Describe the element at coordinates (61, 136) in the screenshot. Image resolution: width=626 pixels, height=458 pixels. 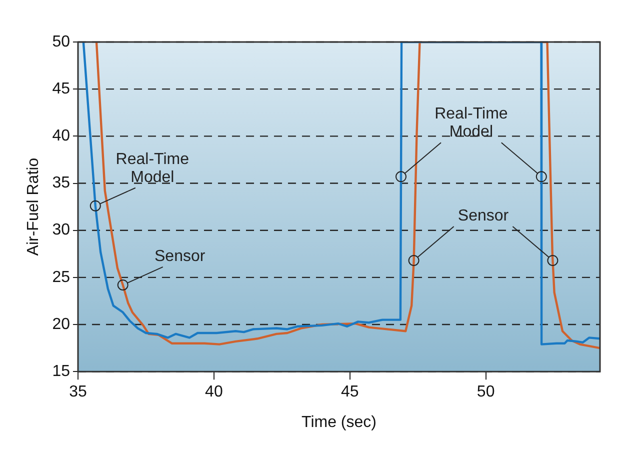
I see `y-tick-label: 40` at that location.